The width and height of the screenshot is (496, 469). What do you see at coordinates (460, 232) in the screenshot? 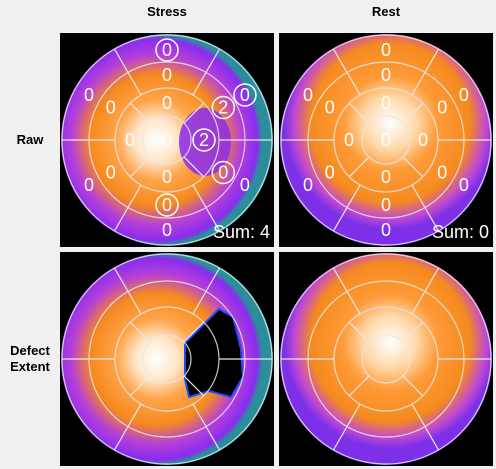
I see `score-sum: Sum: 0` at bounding box center [460, 232].